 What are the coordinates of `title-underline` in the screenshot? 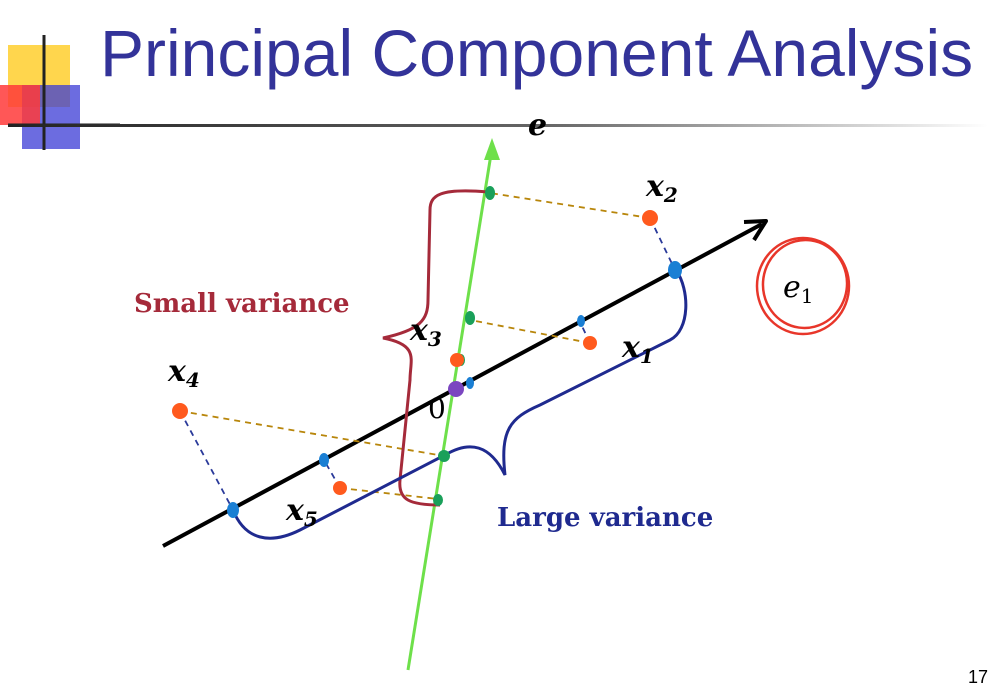 It's located at (498, 125).